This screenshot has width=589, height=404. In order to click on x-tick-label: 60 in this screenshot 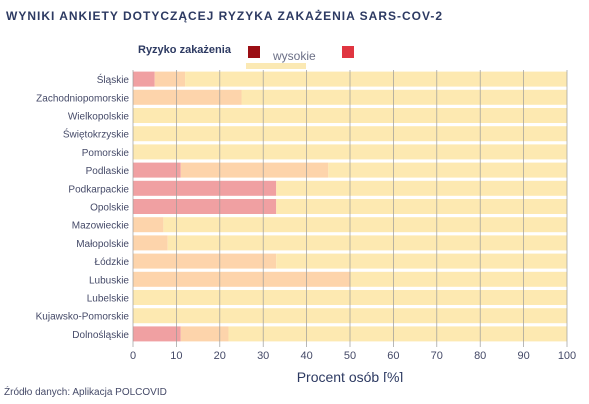, I will do `click(393, 356)`.